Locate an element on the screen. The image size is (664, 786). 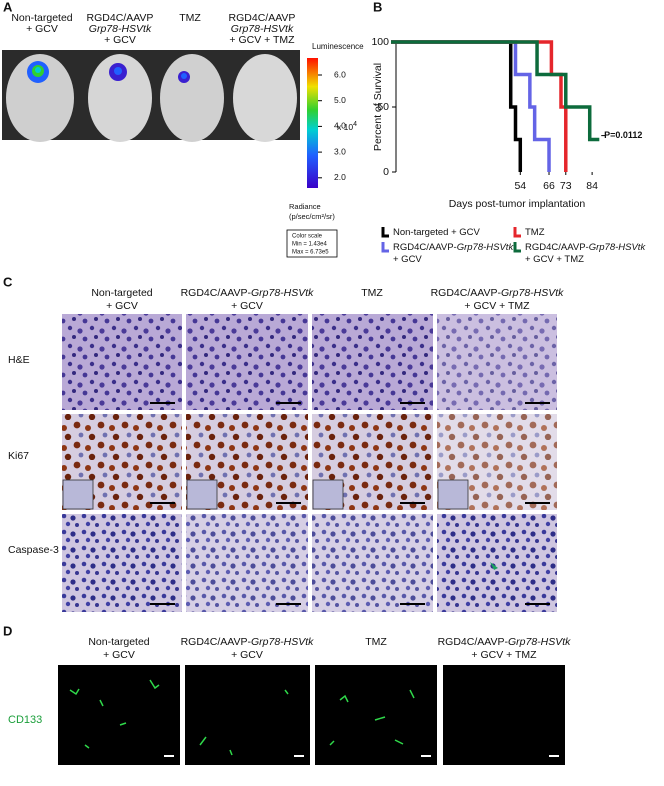
colorbar-tick-label: 3.0 is located at coordinates (340, 151).